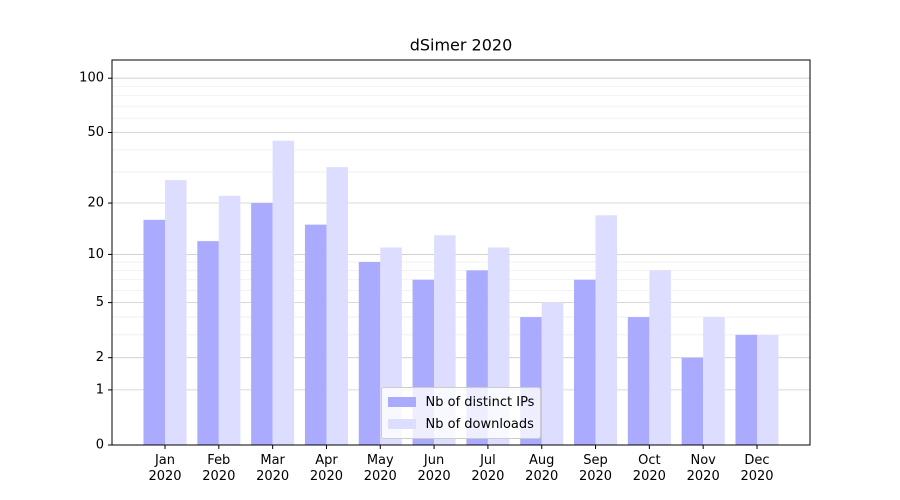 The height and width of the screenshot is (500, 900). I want to click on legend-entry: Nb of distinct IPs, so click(461, 402).